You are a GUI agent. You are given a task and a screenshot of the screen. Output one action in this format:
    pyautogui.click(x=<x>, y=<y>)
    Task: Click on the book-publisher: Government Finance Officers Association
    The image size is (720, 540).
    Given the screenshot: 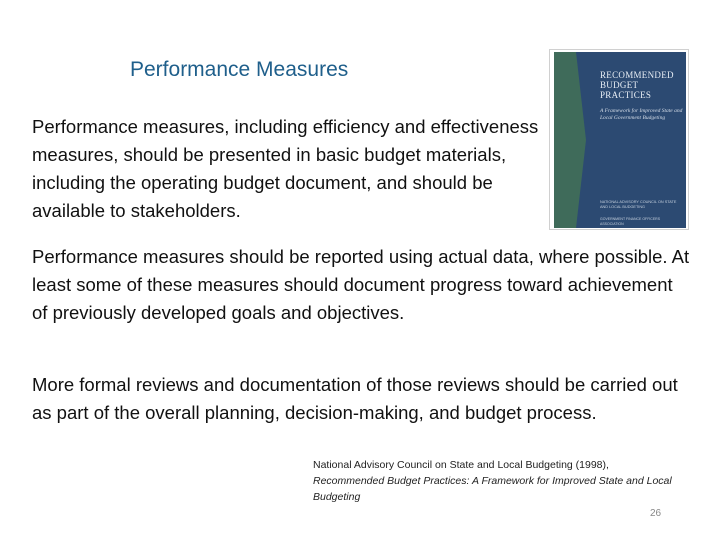 What is the action you would take?
    pyautogui.click(x=630, y=221)
    